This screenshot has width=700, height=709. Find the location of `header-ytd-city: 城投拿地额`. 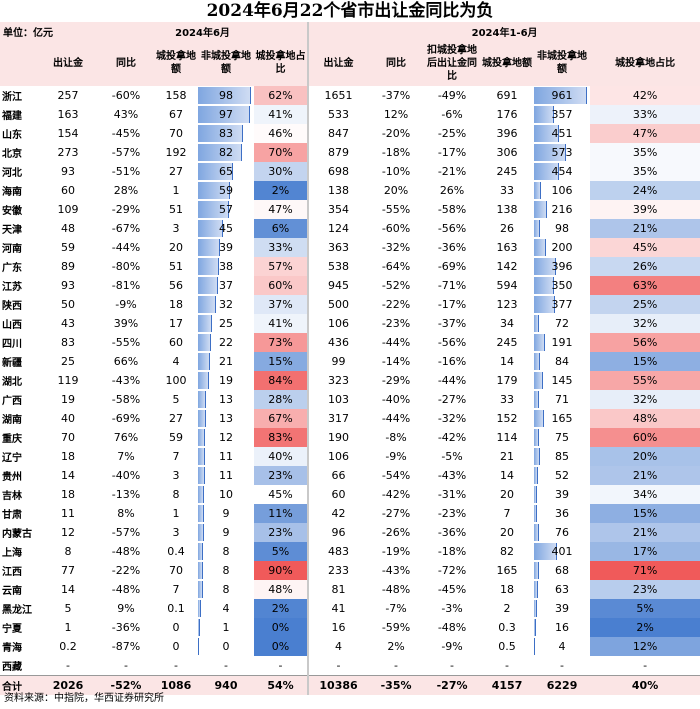

header-ytd-city: 城投拿地额 is located at coordinates (507, 63).